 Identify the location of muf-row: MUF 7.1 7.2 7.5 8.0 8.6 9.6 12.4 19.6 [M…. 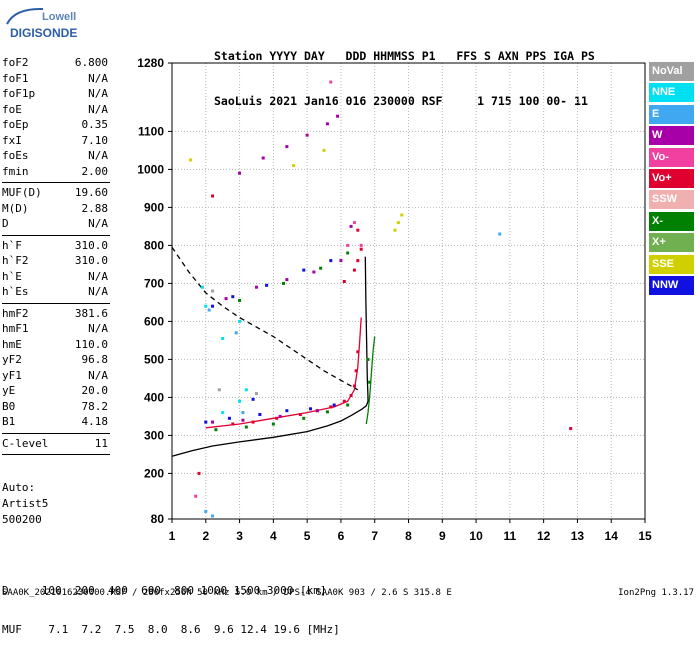
(171, 629).